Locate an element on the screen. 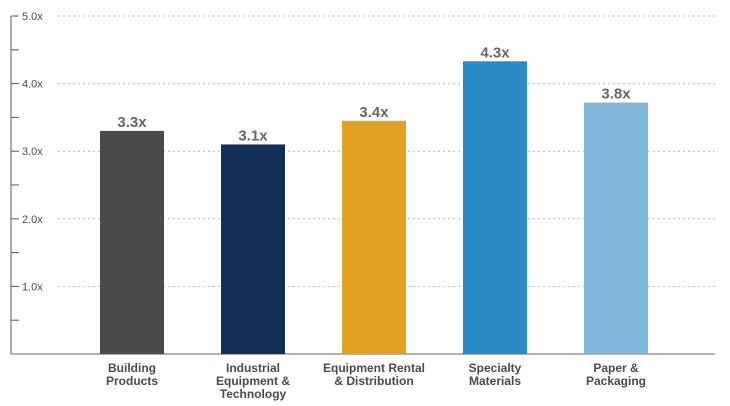 The height and width of the screenshot is (406, 730). value-label: 3.4x is located at coordinates (374, 112).